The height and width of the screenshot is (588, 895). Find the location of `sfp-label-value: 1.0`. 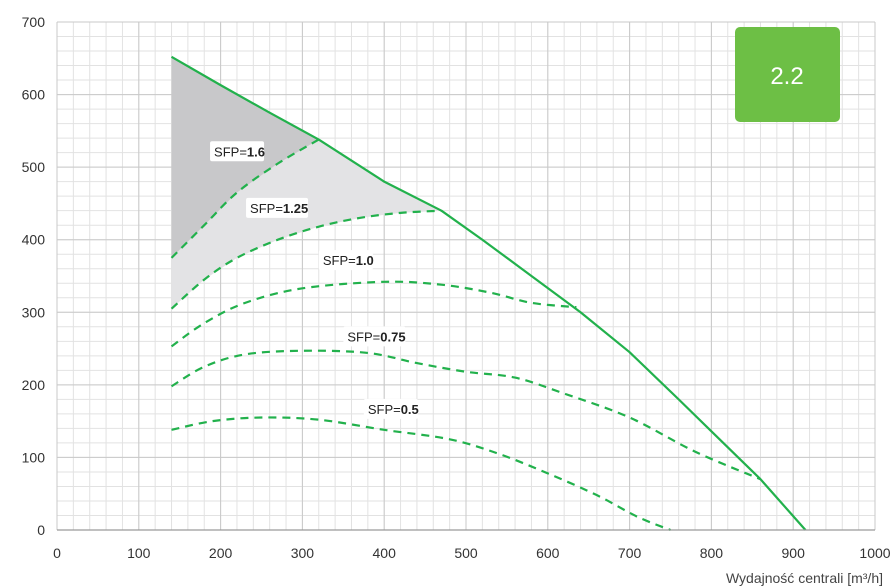

sfp-label-value: 1.0 is located at coordinates (365, 260).